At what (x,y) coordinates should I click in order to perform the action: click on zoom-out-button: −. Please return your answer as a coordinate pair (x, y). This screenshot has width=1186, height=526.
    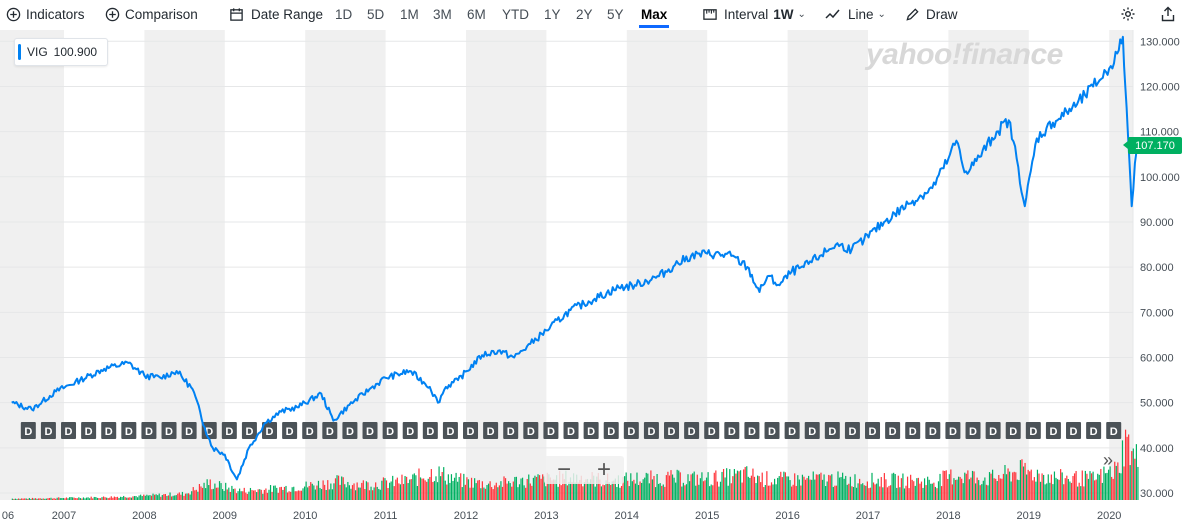
    Looking at the image, I should click on (563, 469).